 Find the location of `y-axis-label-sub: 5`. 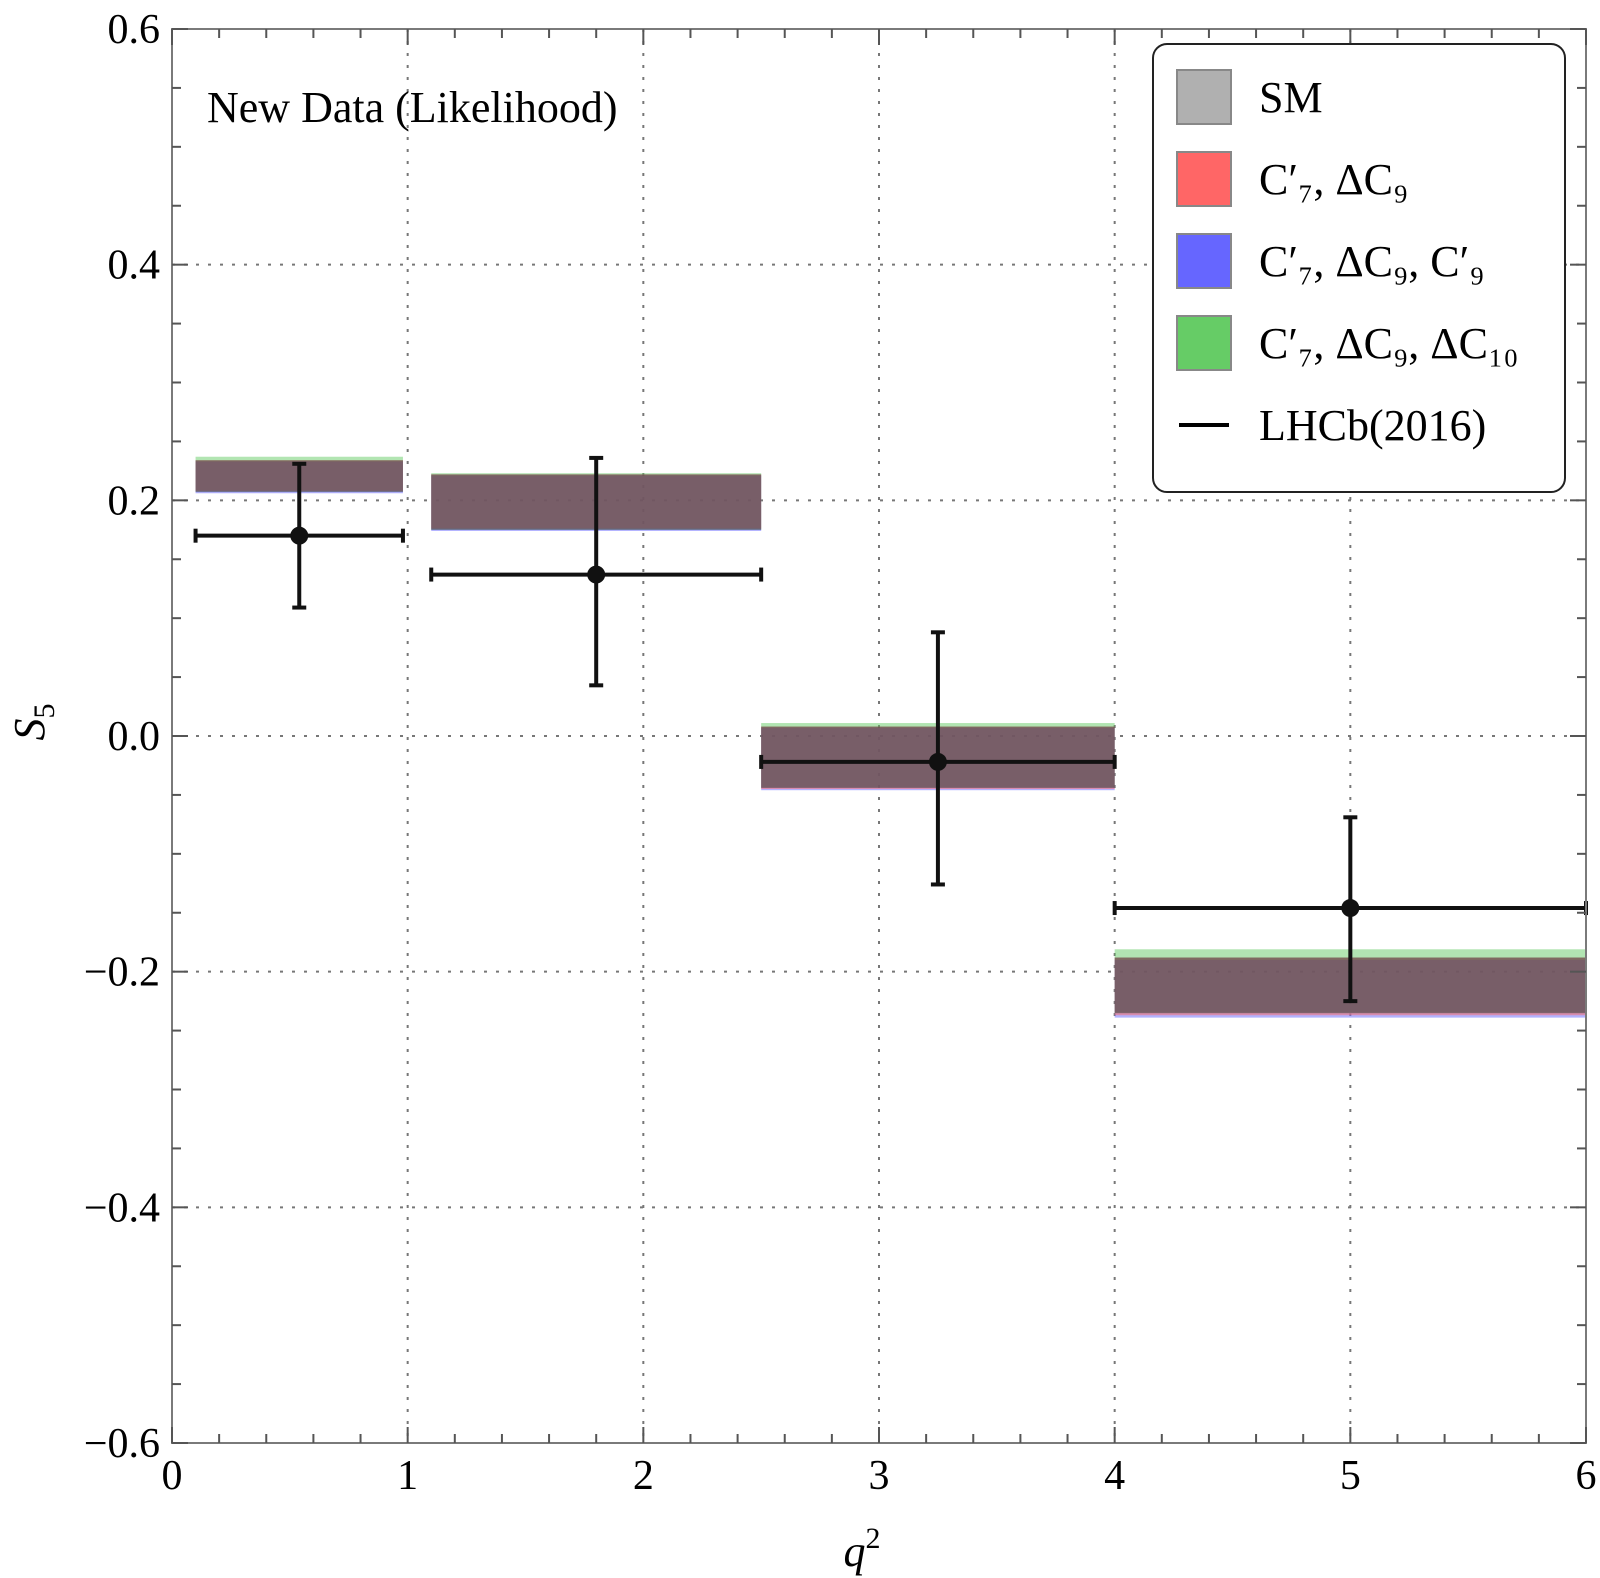

y-axis-label-sub: 5 is located at coordinates (44, 711).